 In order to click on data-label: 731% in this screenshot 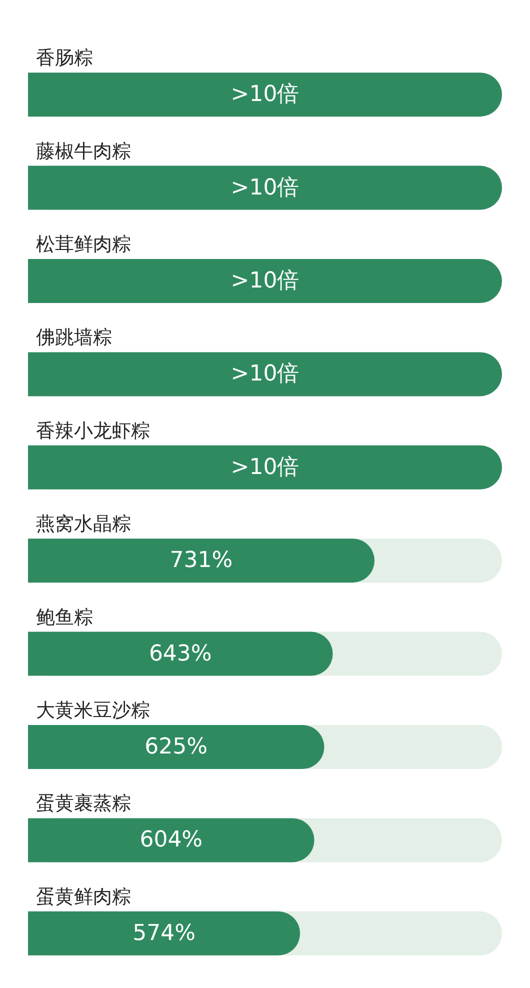, I will do `click(201, 561)`.